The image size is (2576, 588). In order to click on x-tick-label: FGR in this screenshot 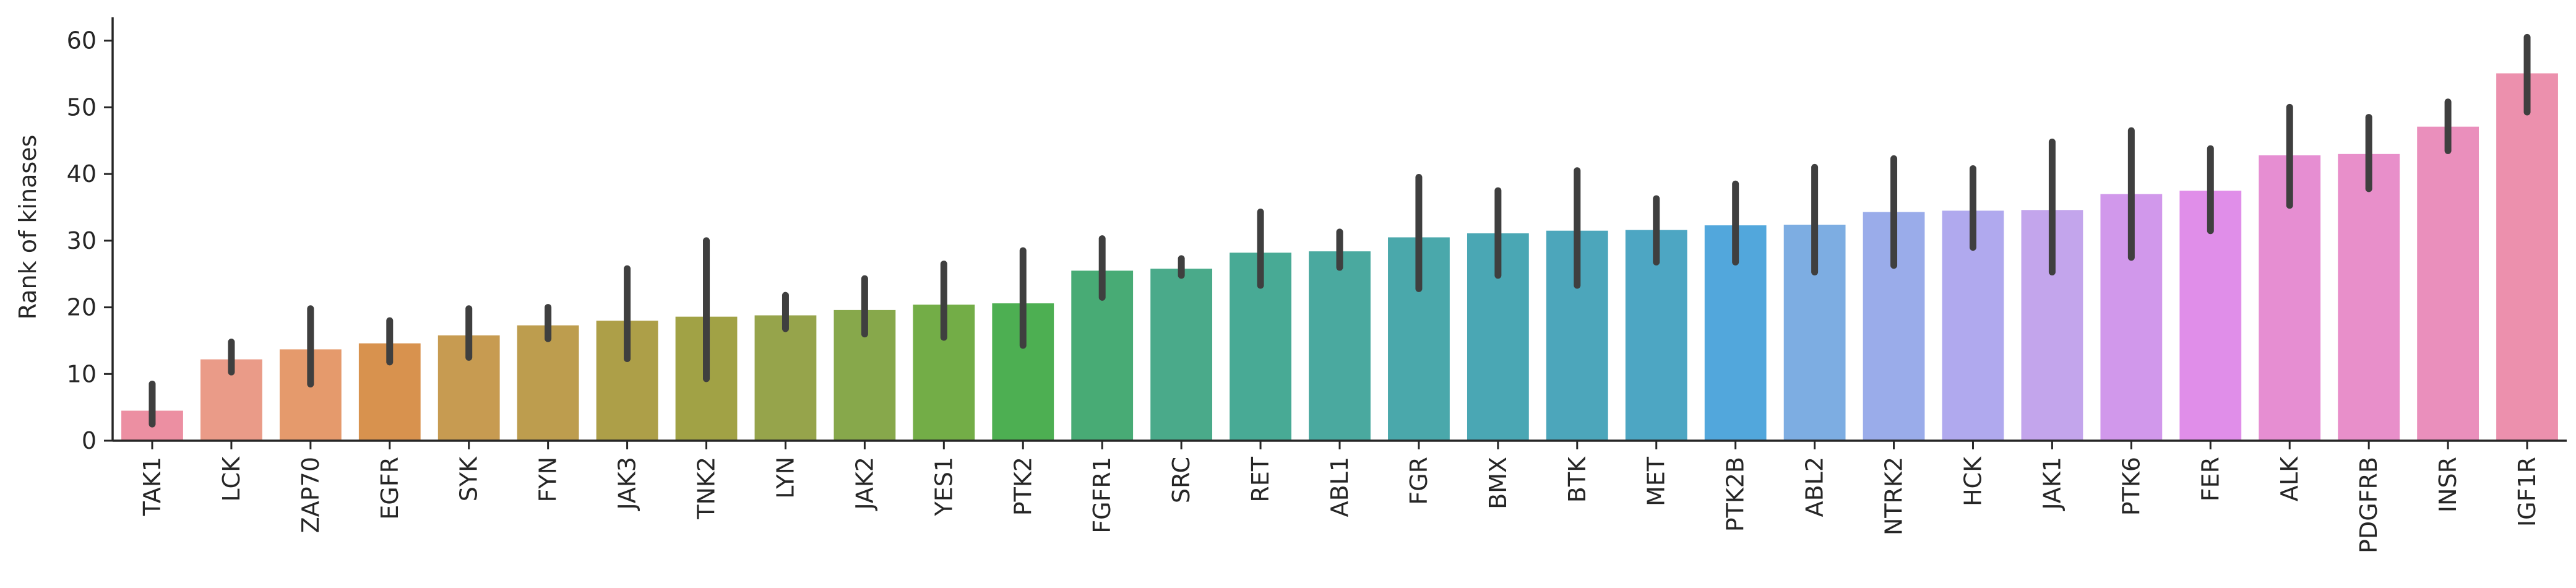, I will do `click(1418, 481)`.